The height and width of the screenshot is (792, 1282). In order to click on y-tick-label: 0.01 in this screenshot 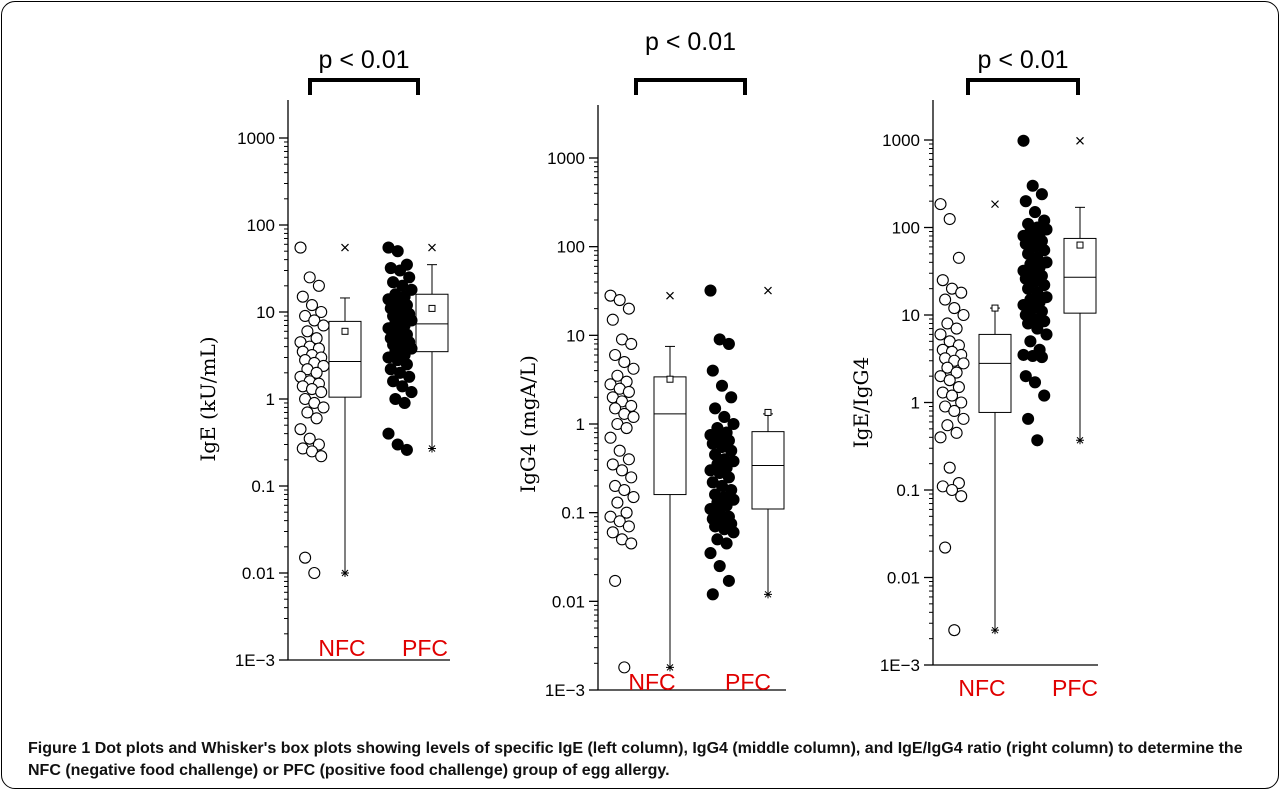, I will do `click(258, 573)`.